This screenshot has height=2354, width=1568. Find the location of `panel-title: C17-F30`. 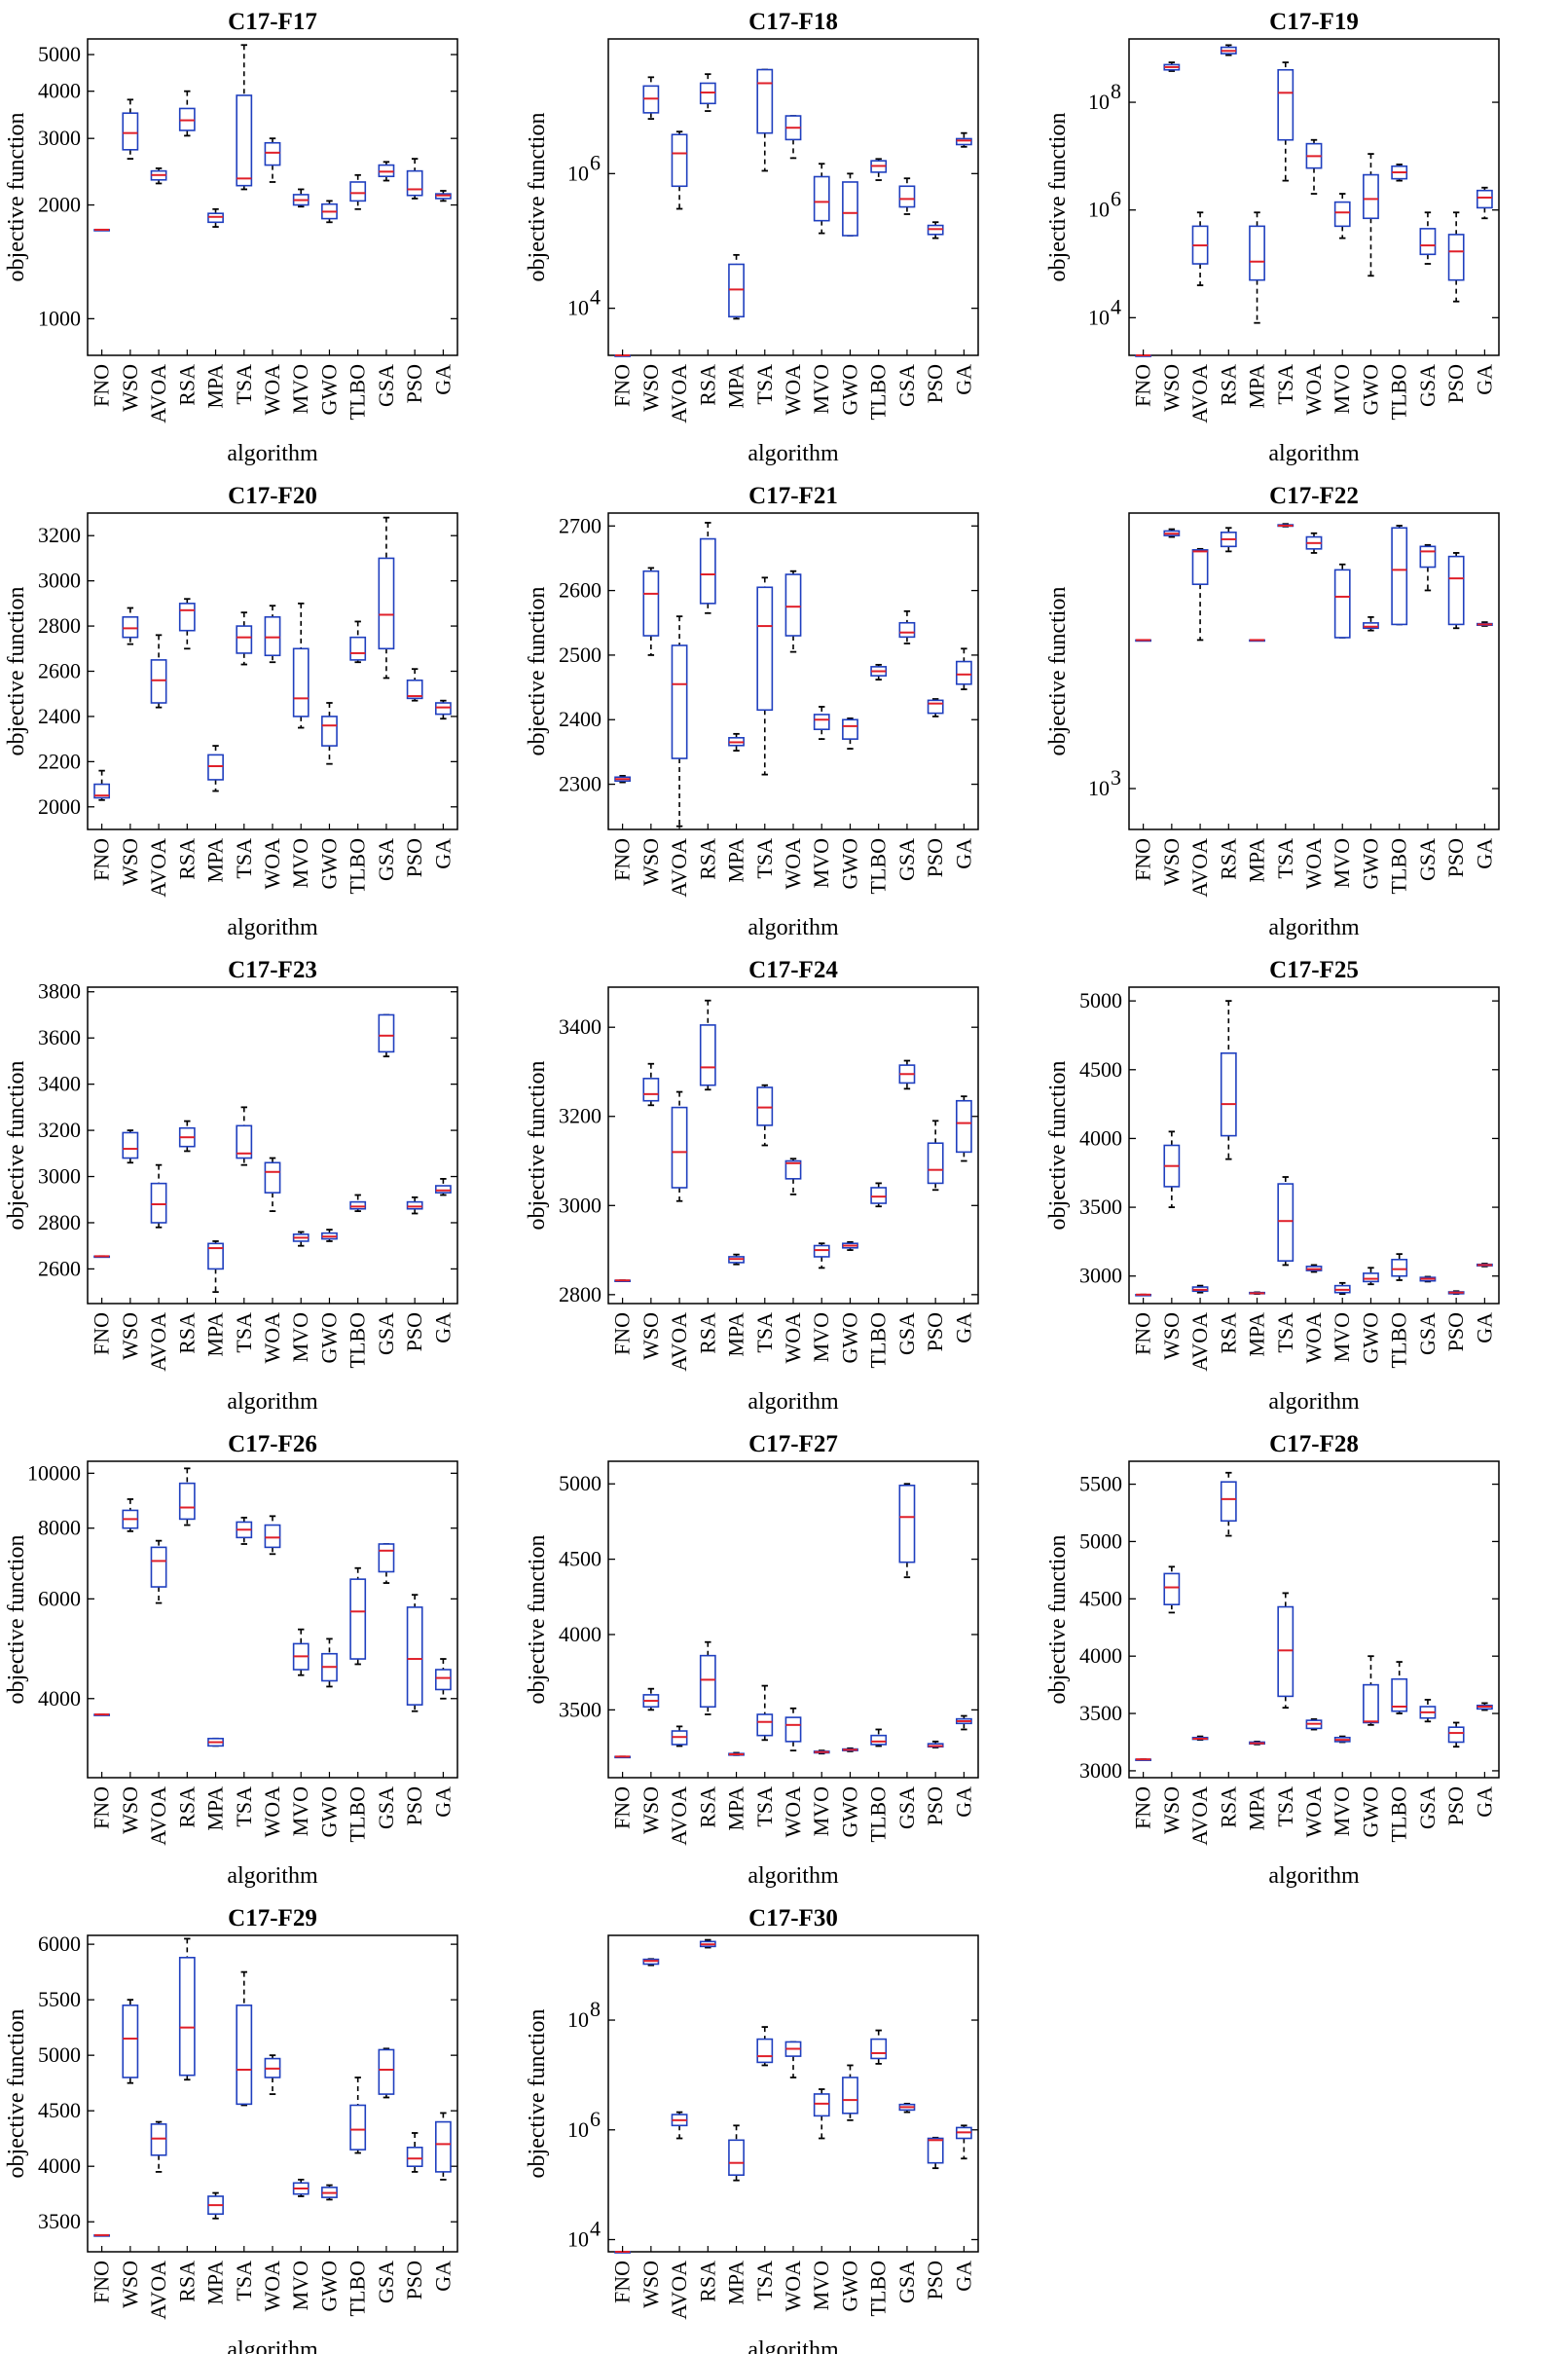

panel-title: C17-F30 is located at coordinates (793, 1918).